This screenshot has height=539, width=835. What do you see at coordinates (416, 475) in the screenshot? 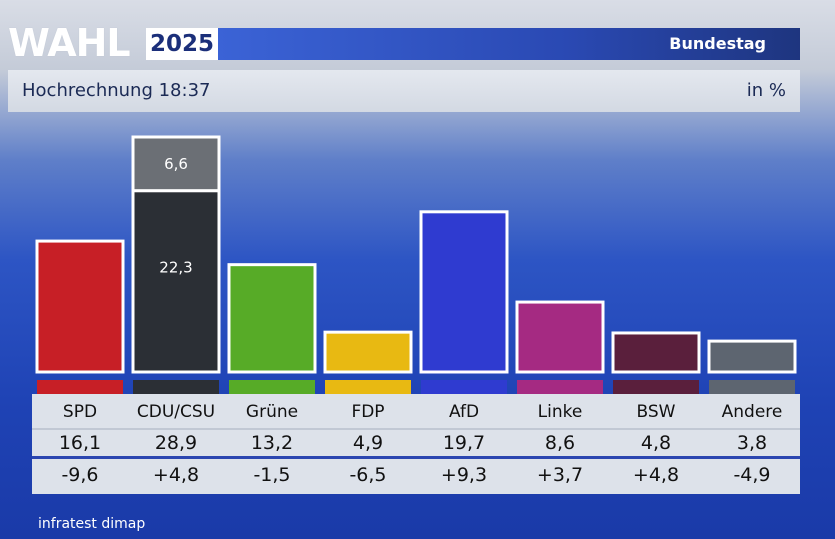
I see `change-row: -9,6 +4,8 -1,5 -6,5 +9,3 +3,7 +4,8 -4,9` at bounding box center [416, 475].